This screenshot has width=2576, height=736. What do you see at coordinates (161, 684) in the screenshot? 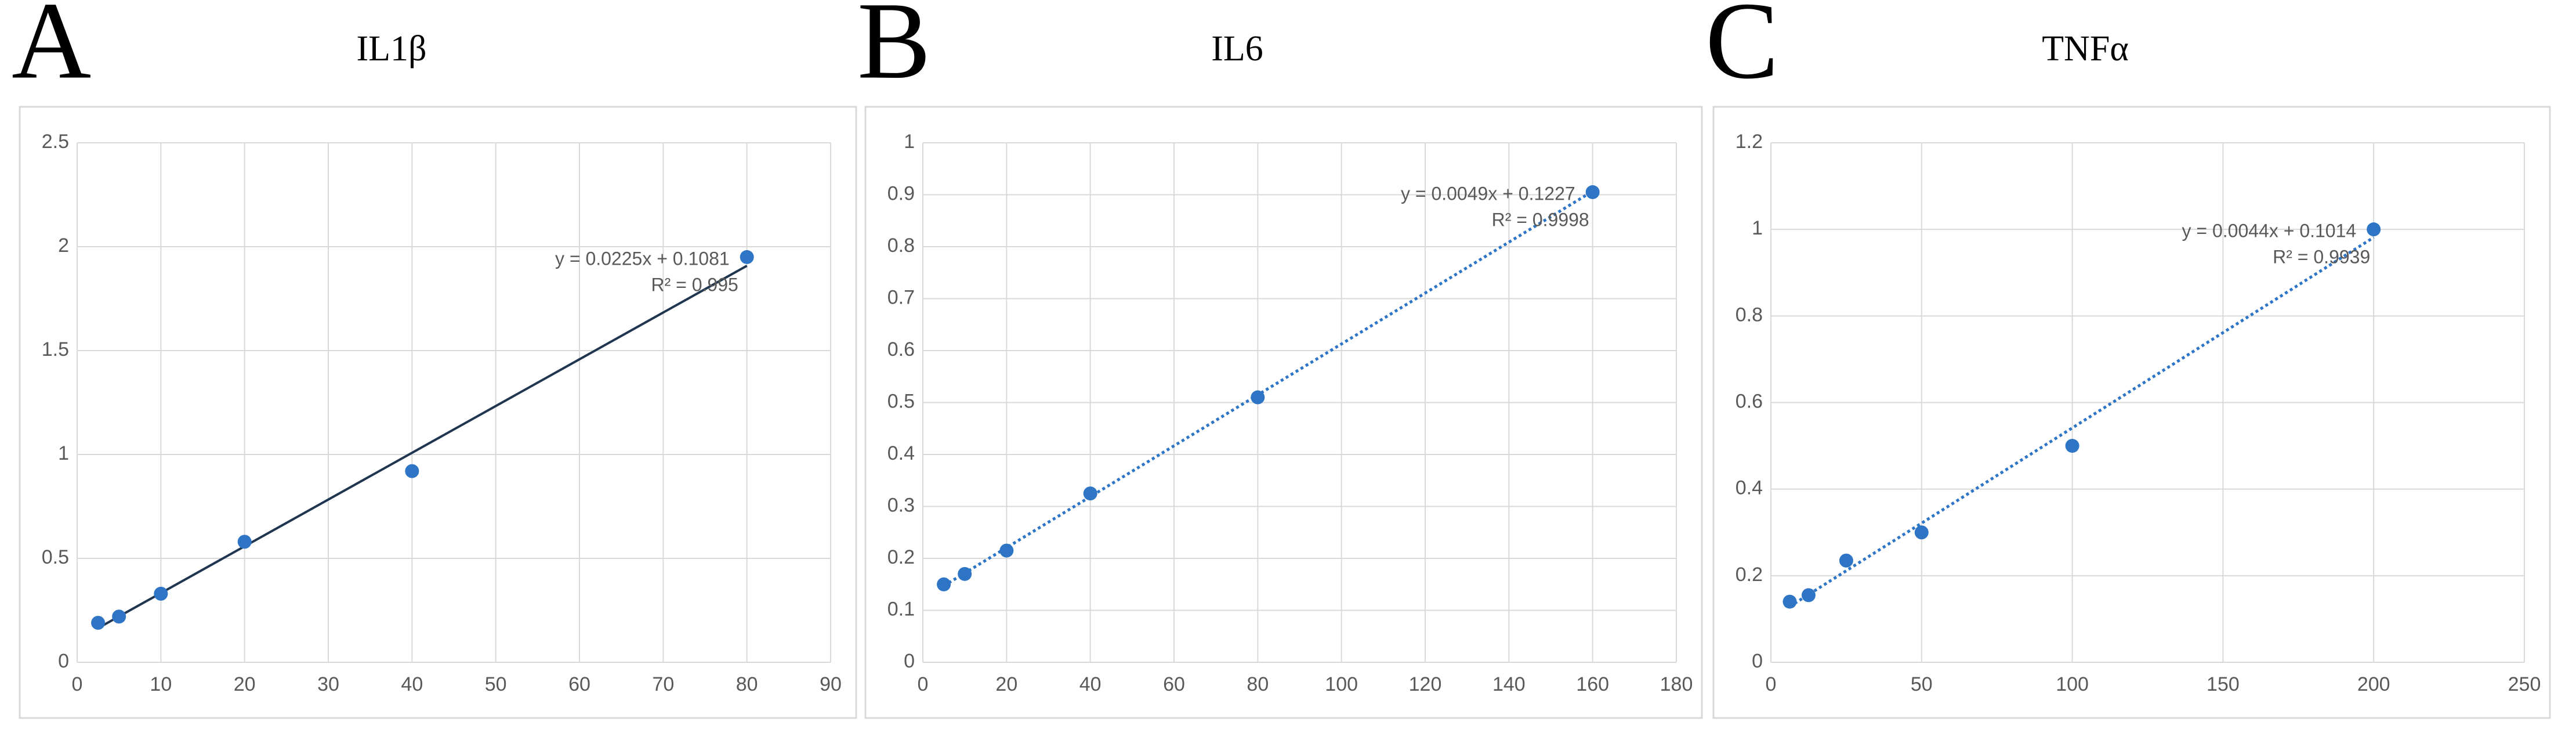
I see `x-tick-label: 10` at bounding box center [161, 684].